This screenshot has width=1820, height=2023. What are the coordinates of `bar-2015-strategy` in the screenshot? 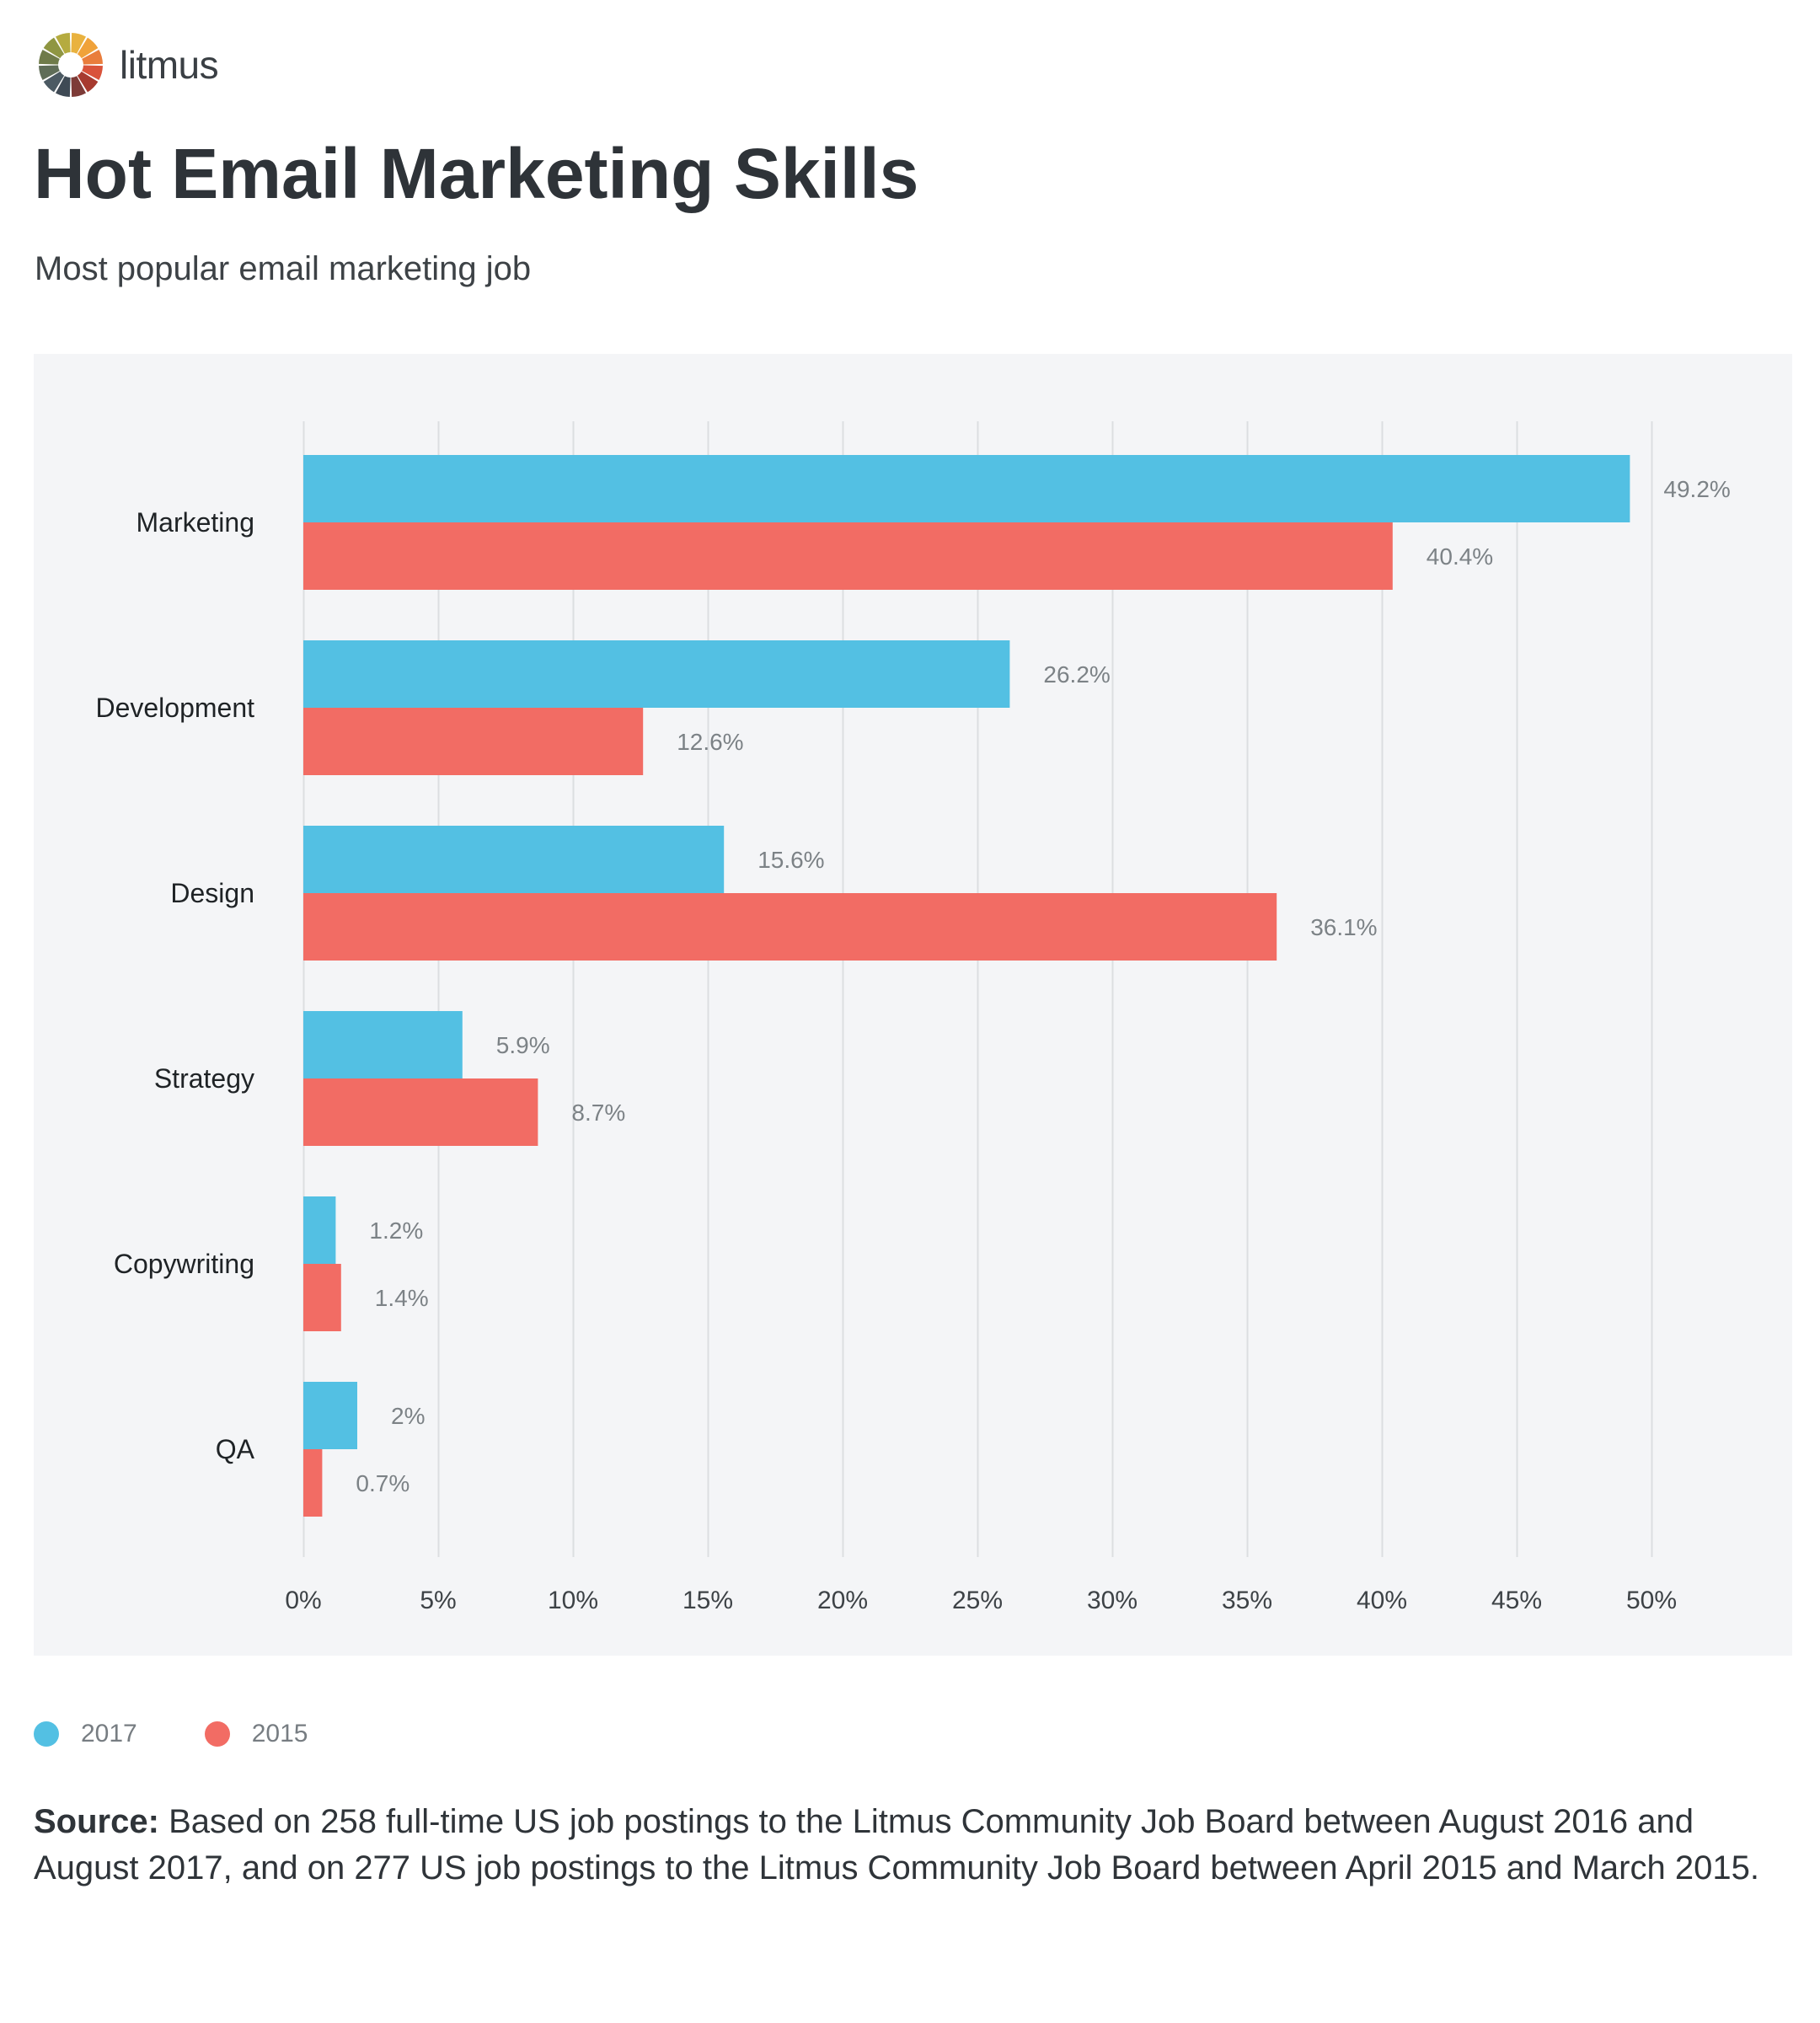 It's located at (420, 1112).